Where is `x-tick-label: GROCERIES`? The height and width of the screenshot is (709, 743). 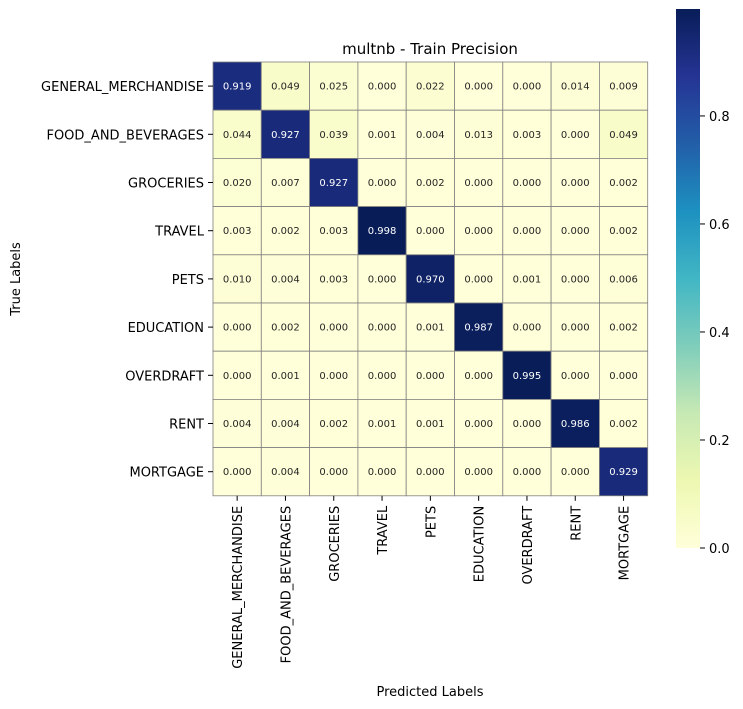 x-tick-label: GROCERIES is located at coordinates (335, 544).